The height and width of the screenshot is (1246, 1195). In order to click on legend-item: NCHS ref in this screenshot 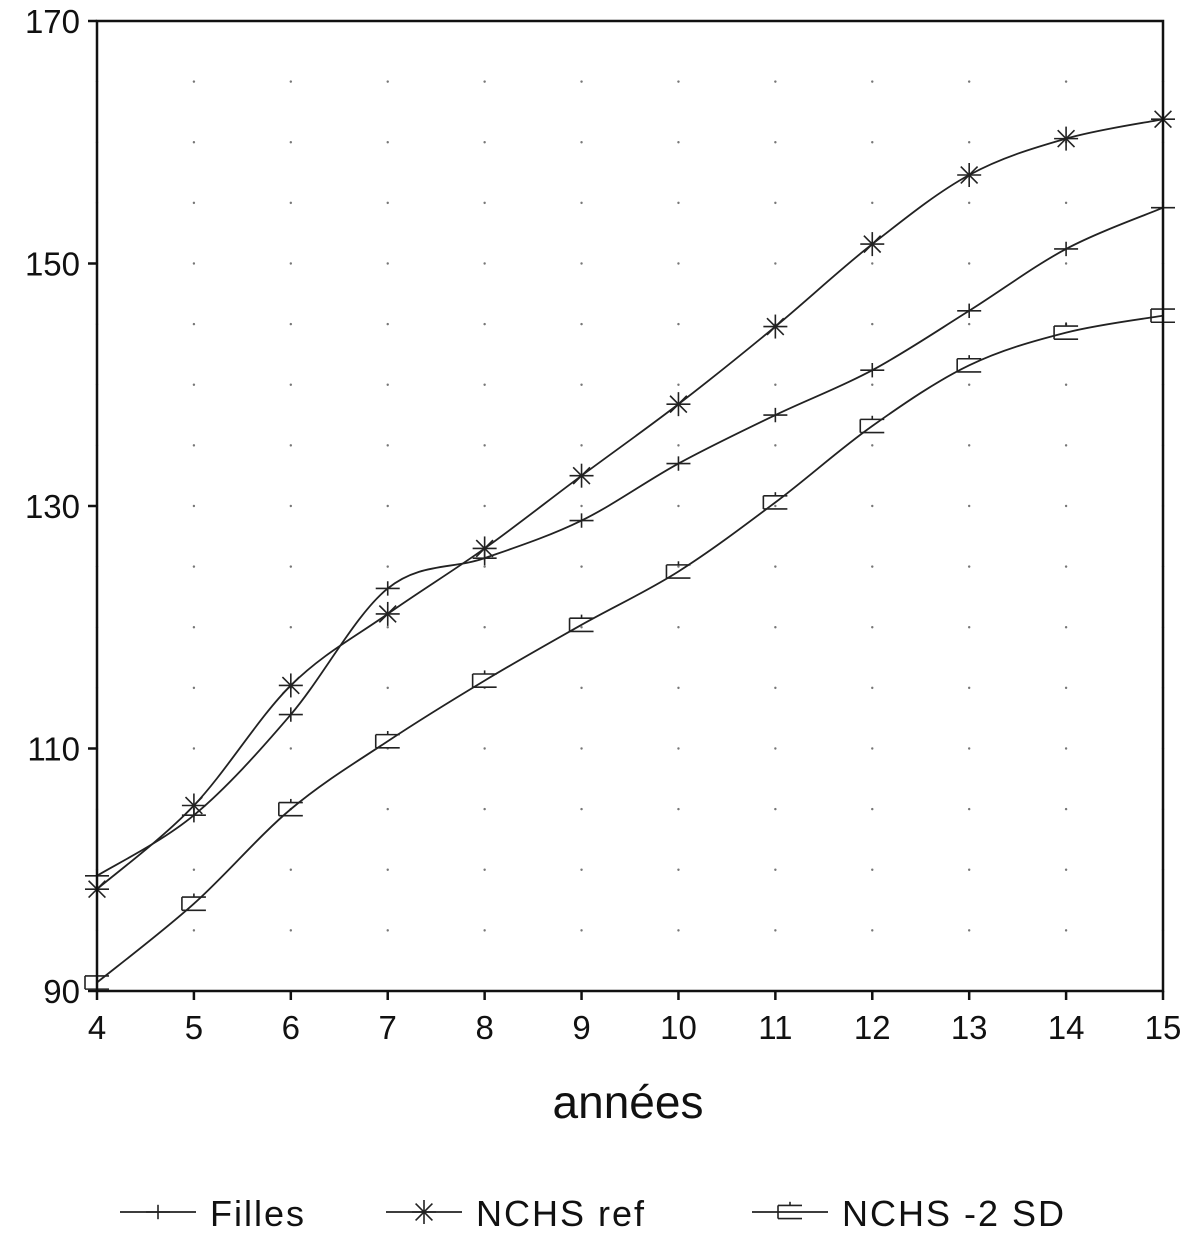, I will do `click(515, 1213)`.